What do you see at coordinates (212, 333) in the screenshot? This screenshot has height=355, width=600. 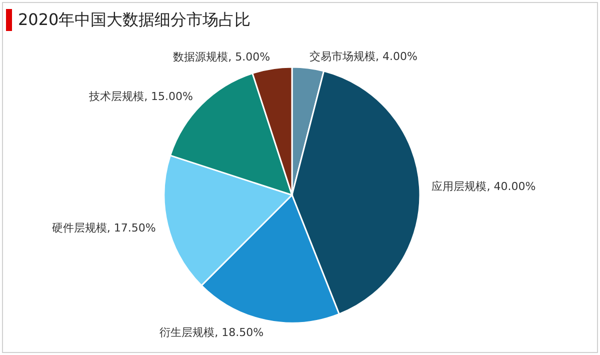 I see `slice-label: 衍生层规模, 18.50%` at bounding box center [212, 333].